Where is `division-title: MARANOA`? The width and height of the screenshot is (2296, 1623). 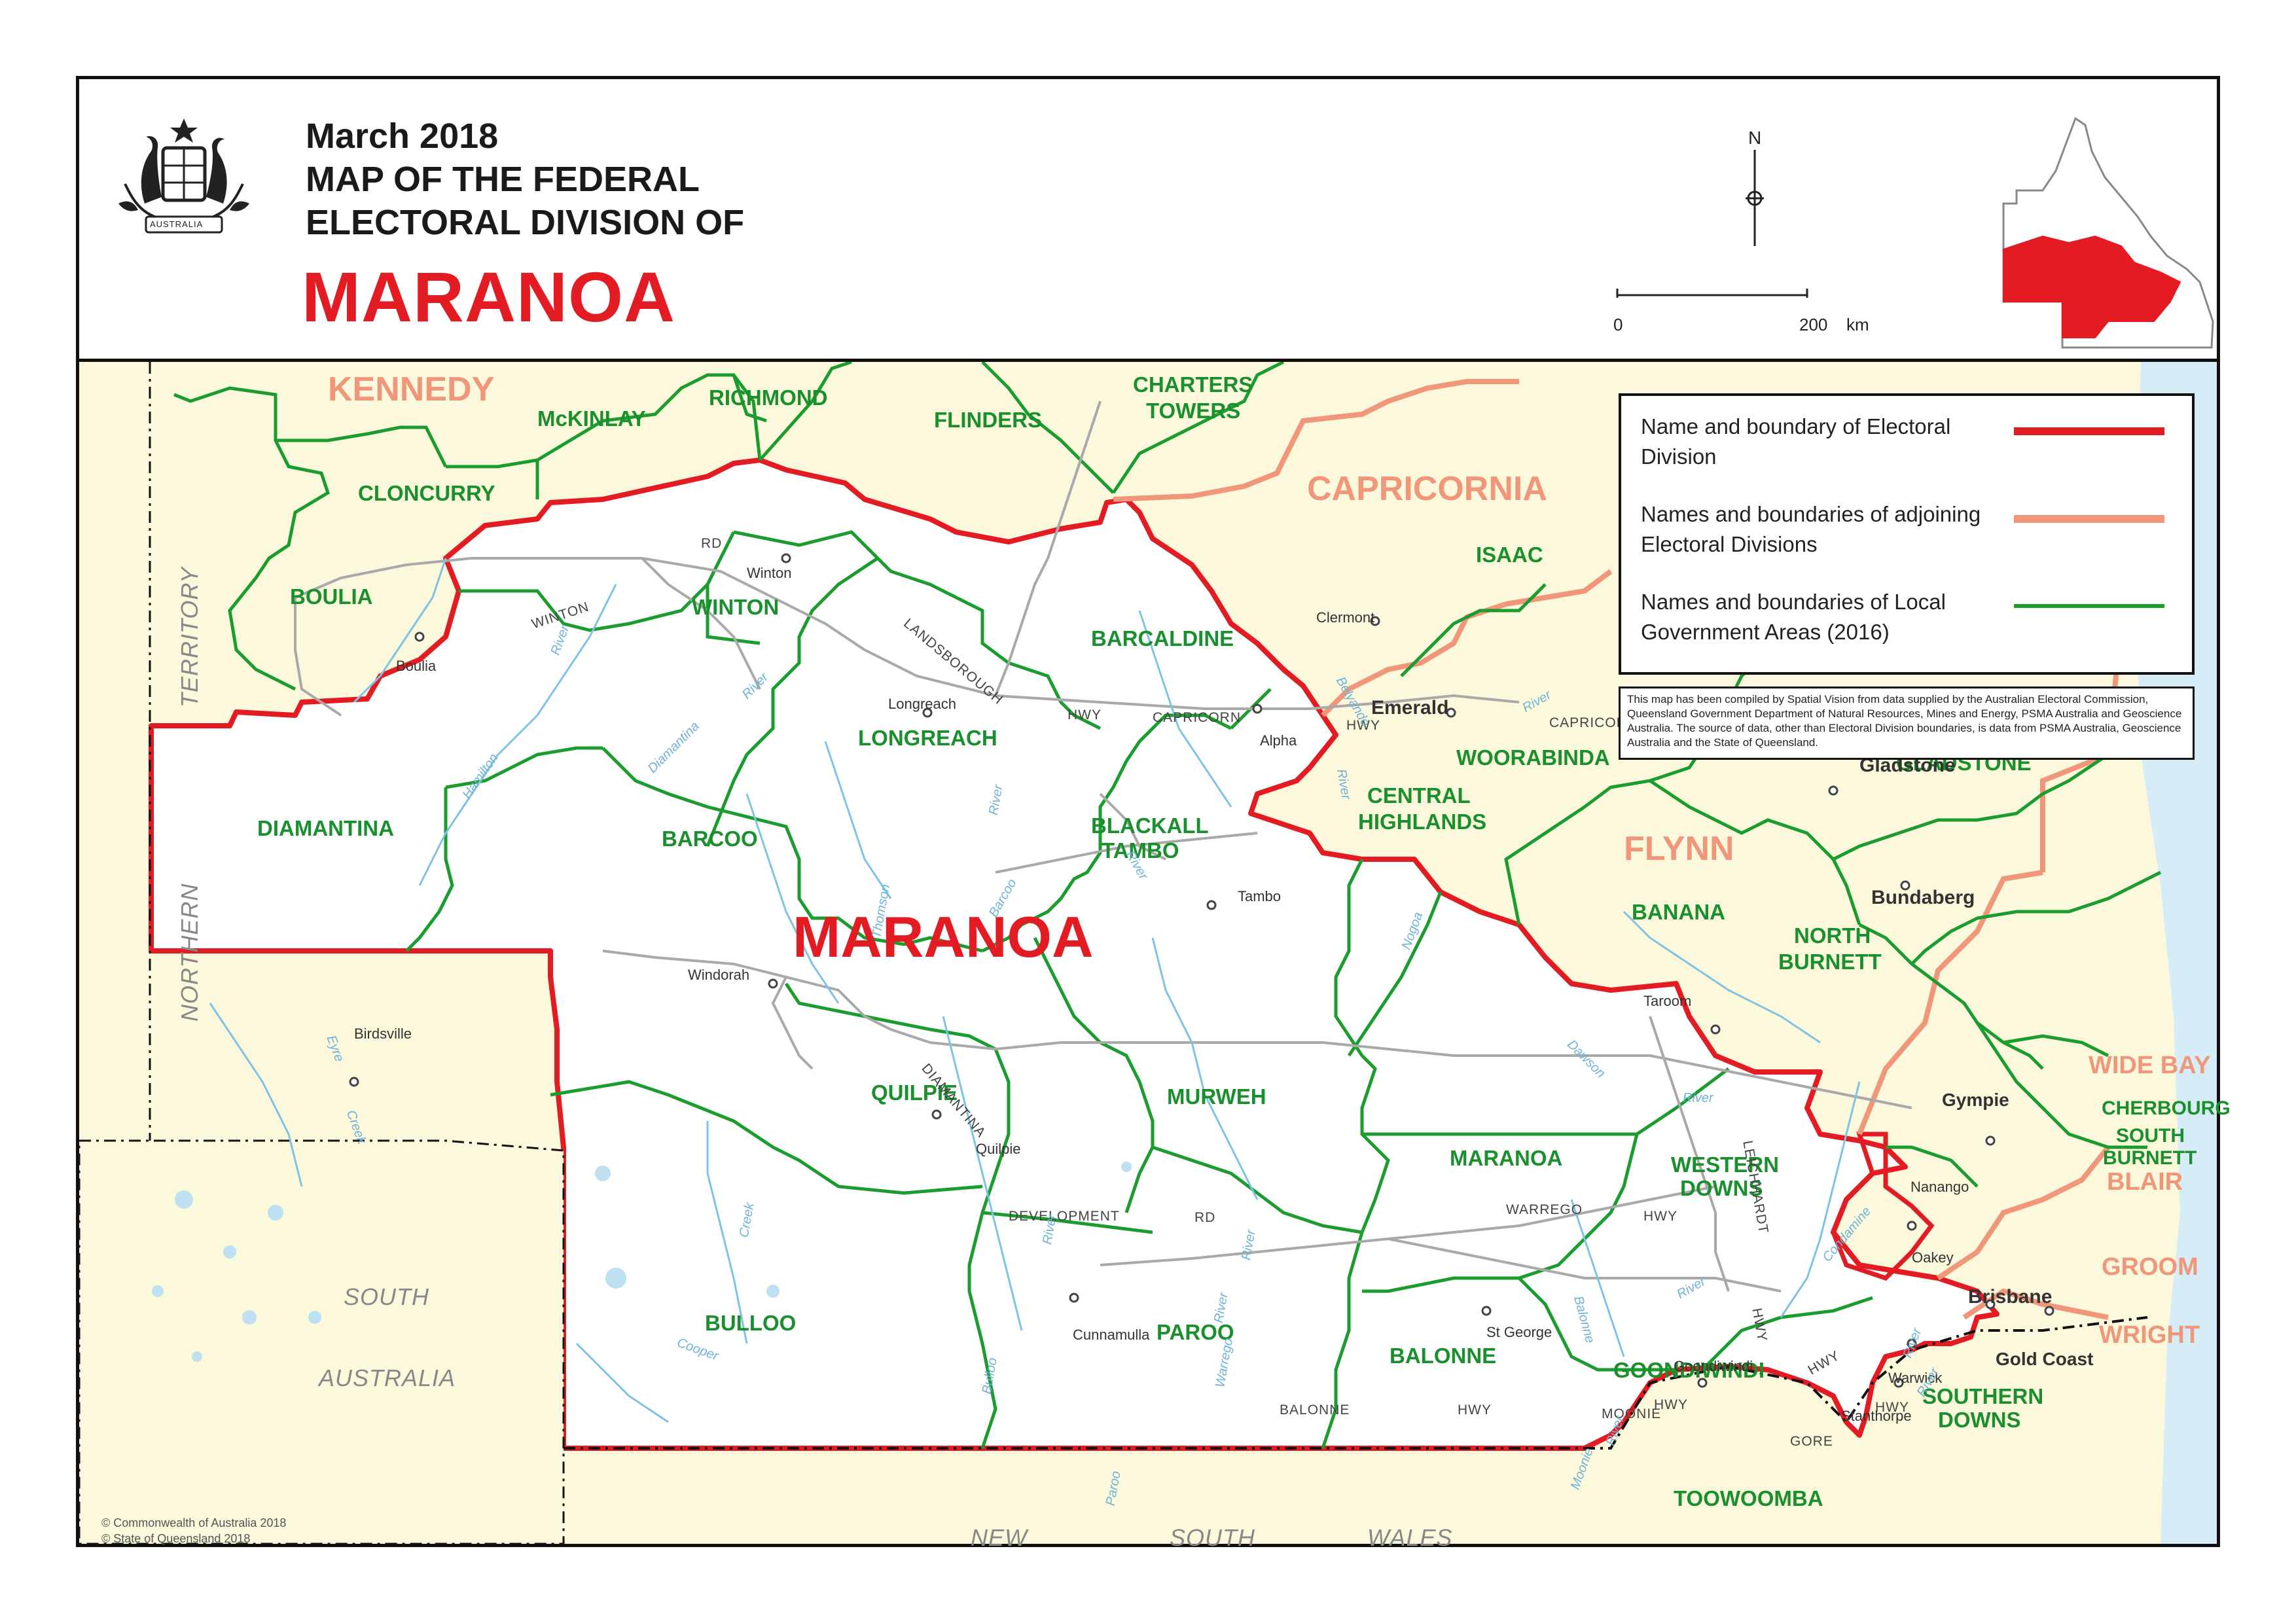 division-title: MARANOA is located at coordinates (488, 296).